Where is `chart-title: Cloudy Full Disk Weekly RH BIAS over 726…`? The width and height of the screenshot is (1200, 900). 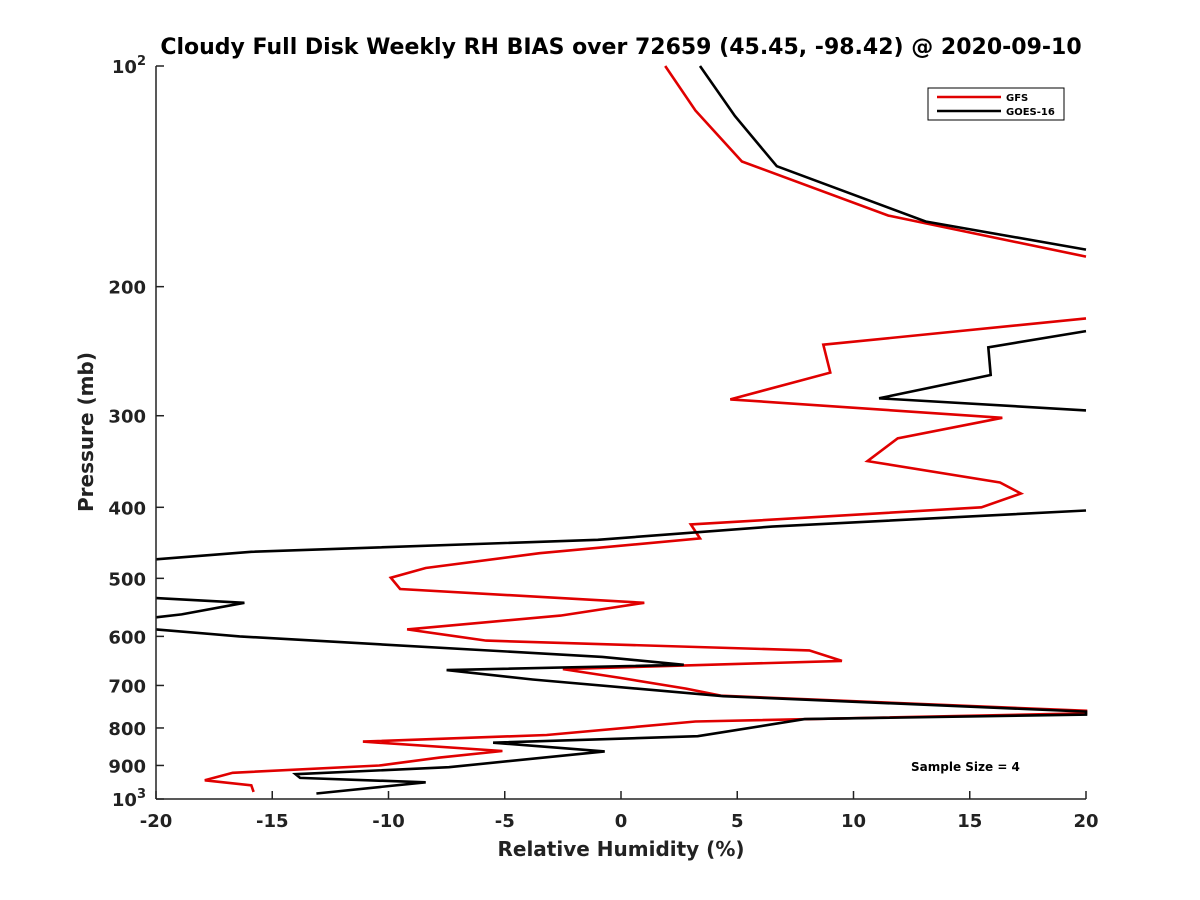 chart-title: Cloudy Full Disk Weekly RH BIAS over 726… is located at coordinates (620, 47).